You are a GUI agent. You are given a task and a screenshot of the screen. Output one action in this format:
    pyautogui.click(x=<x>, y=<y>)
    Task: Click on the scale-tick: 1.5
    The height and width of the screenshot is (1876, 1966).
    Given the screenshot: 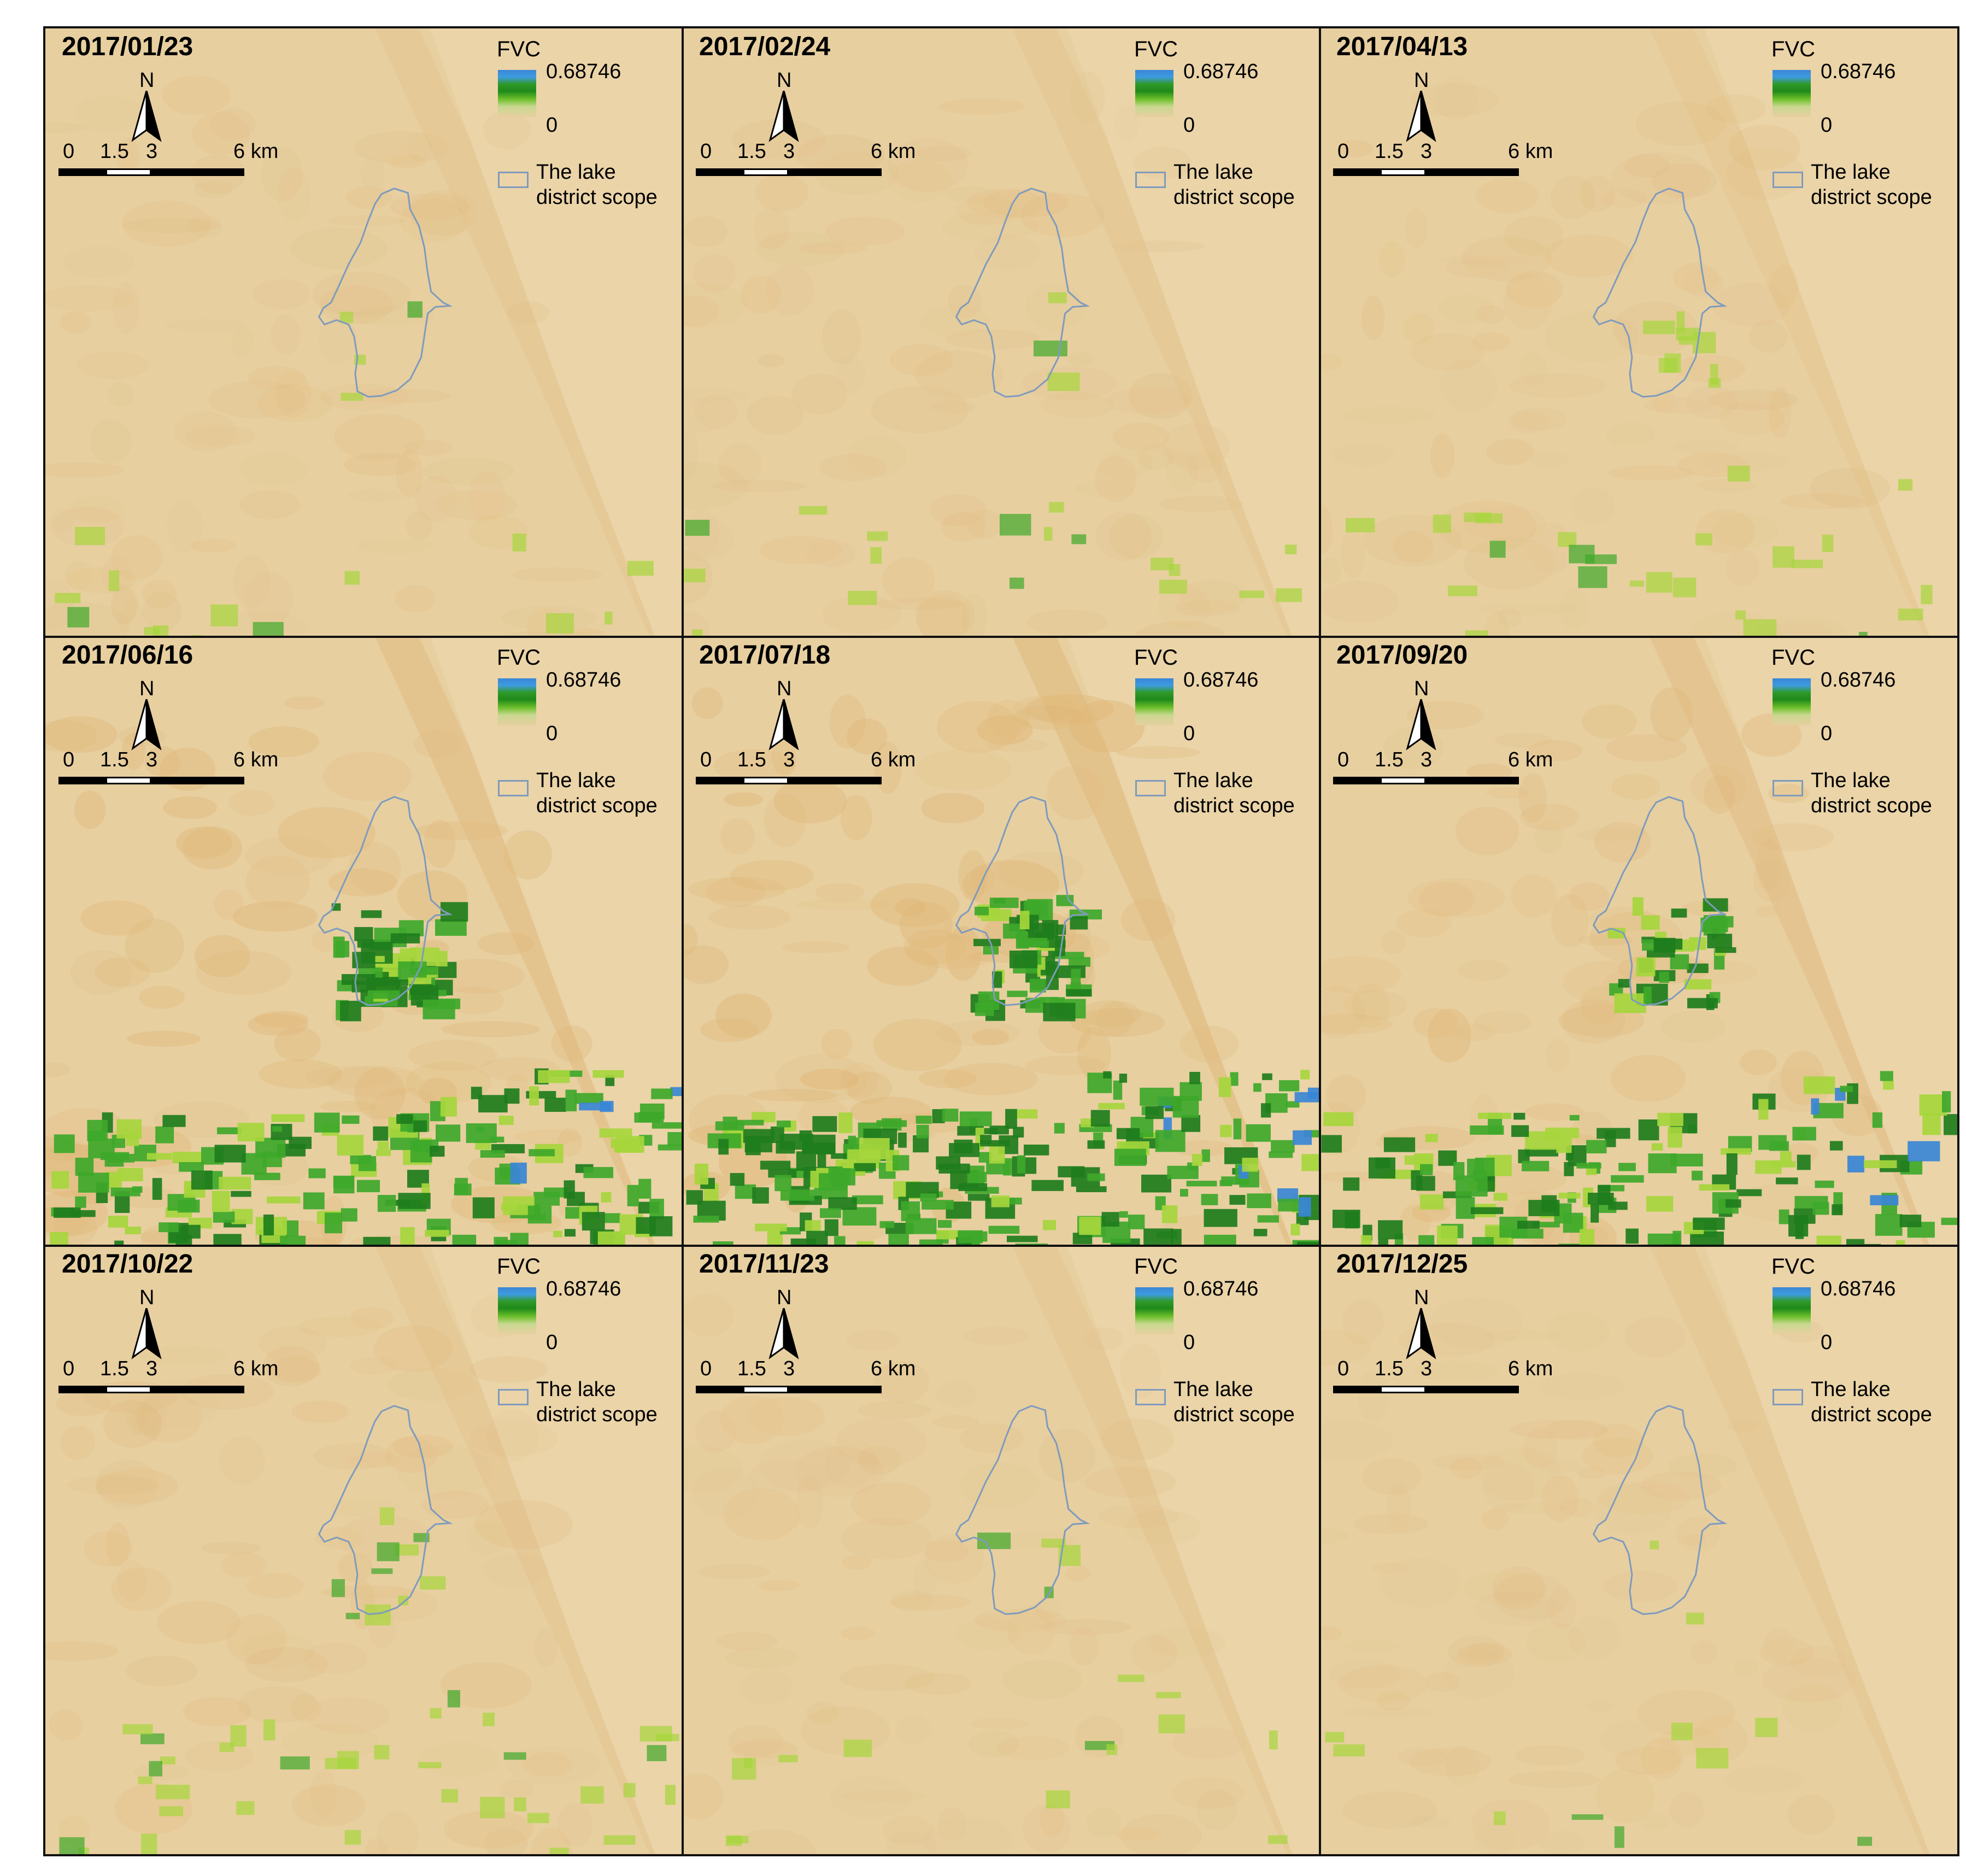 What is the action you would take?
    pyautogui.click(x=1390, y=151)
    